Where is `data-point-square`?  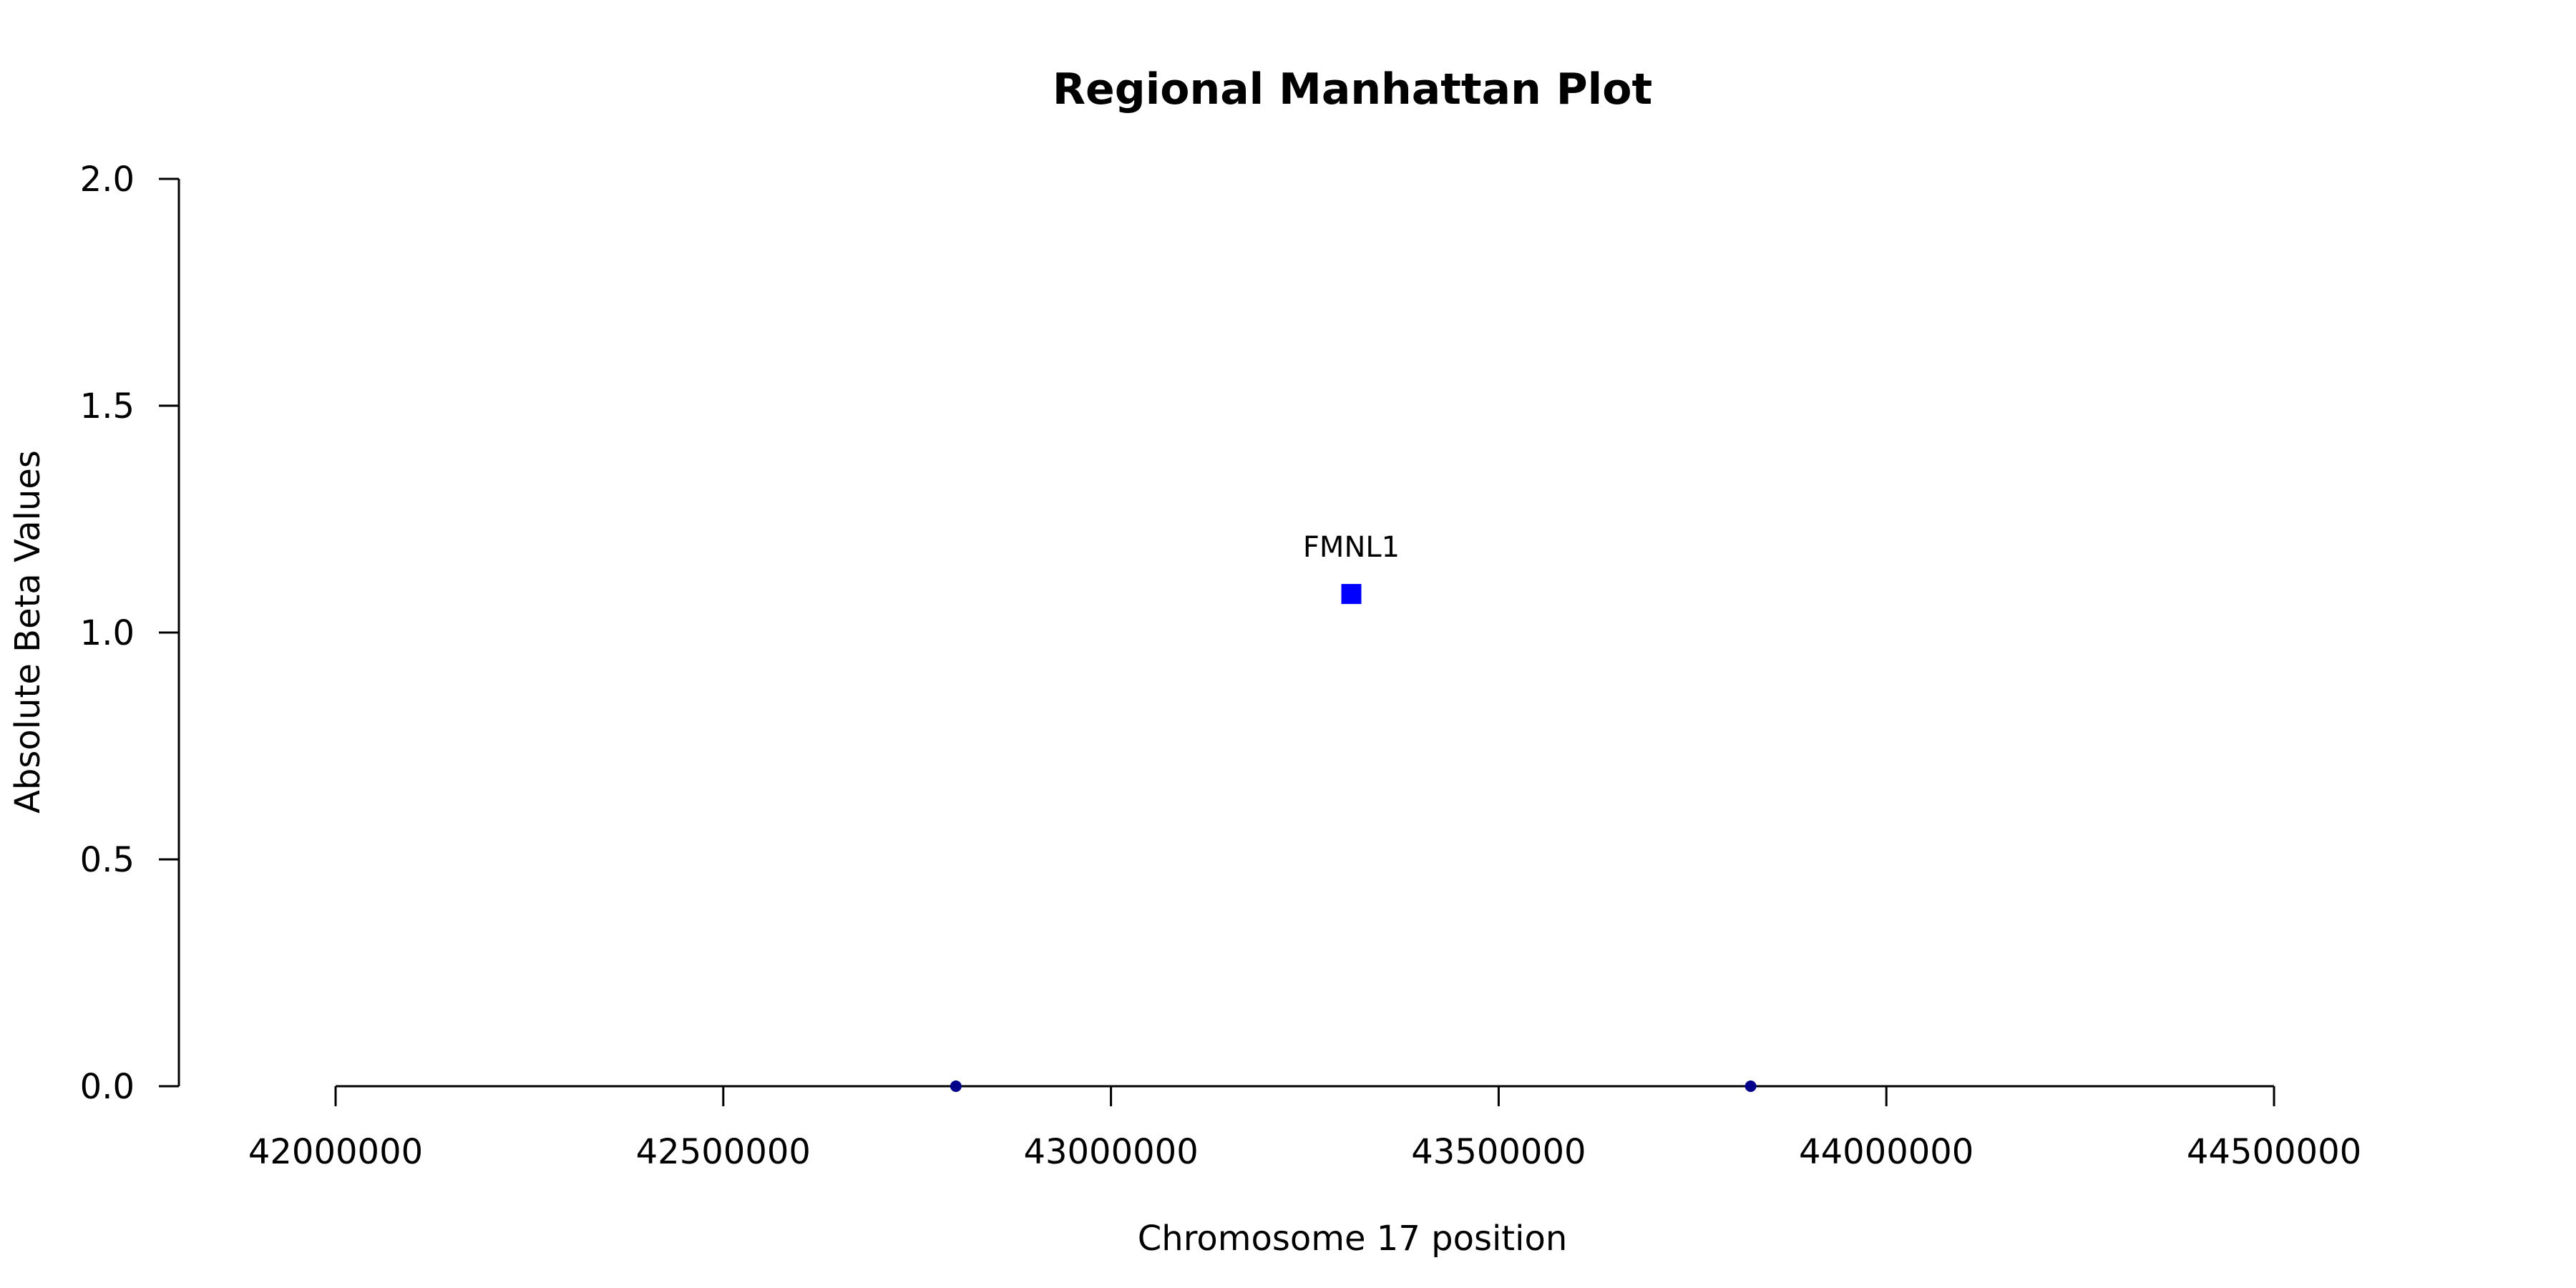
data-point-square is located at coordinates (1351, 594).